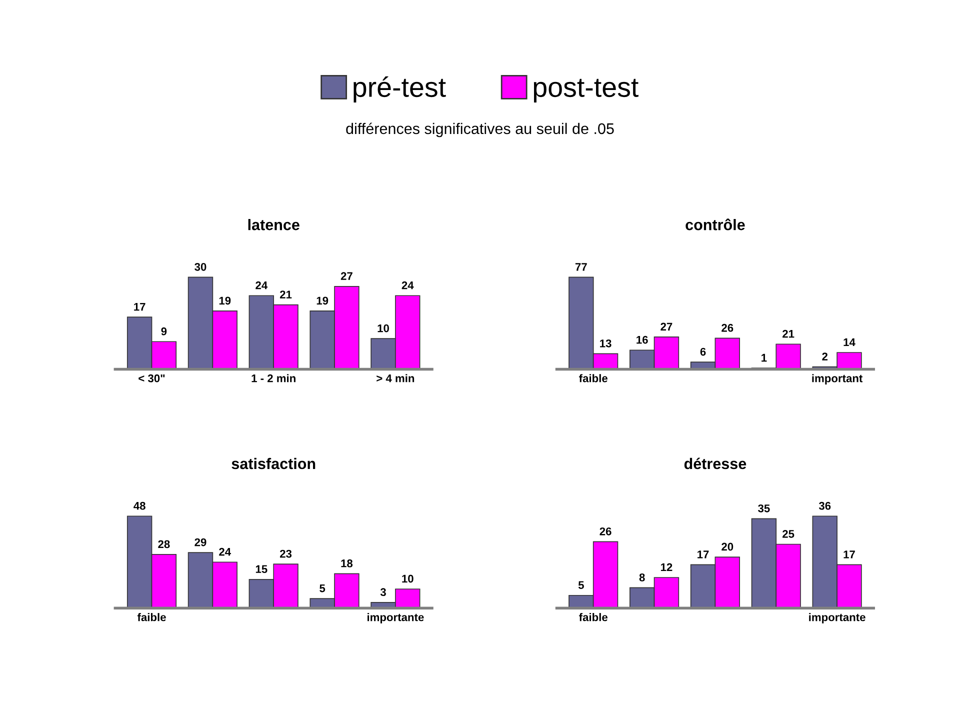 Image resolution: width=960 pixels, height=724 pixels. Describe the element at coordinates (824, 506) in the screenshot. I see `data-label: 36` at that location.